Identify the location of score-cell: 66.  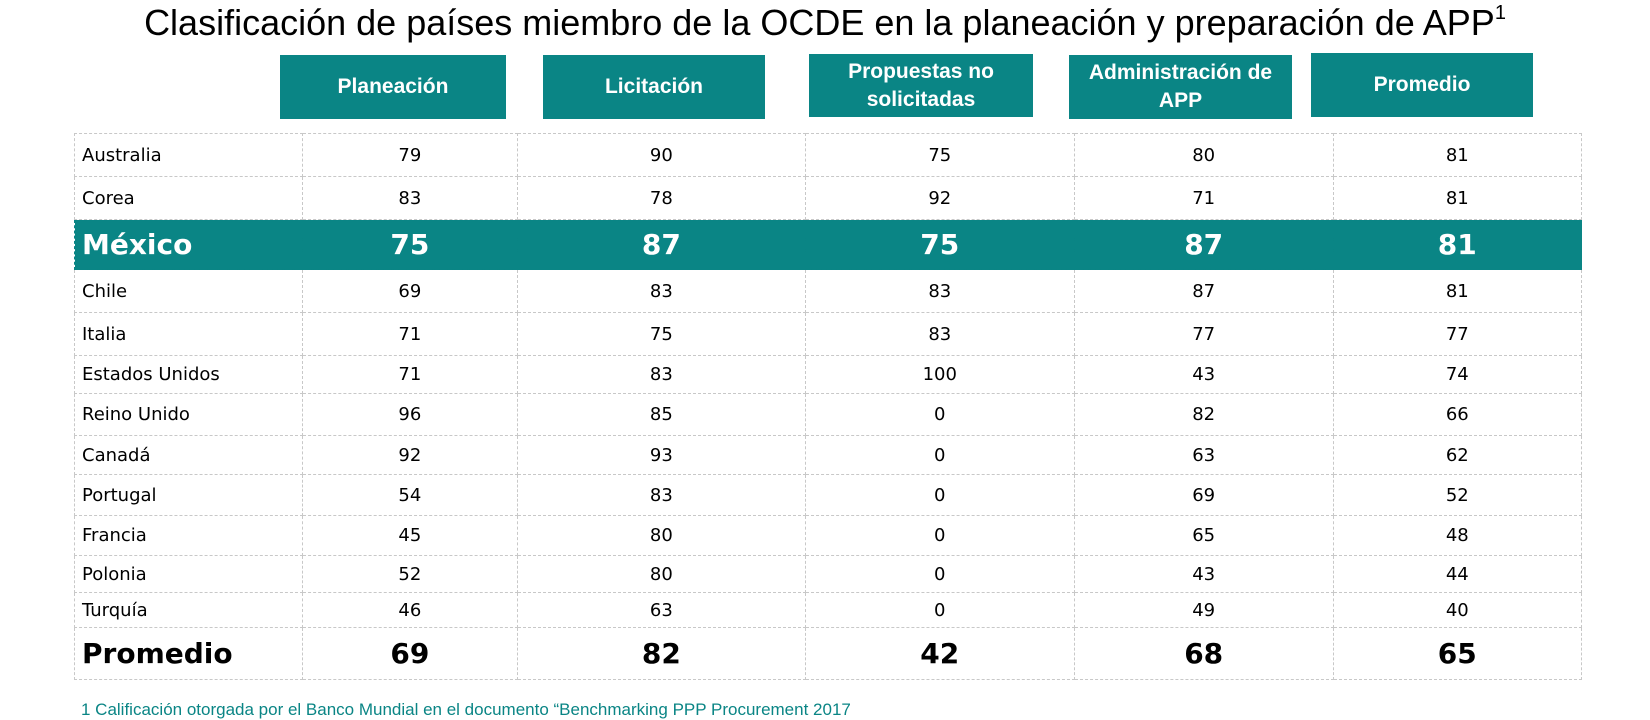
(1457, 414).